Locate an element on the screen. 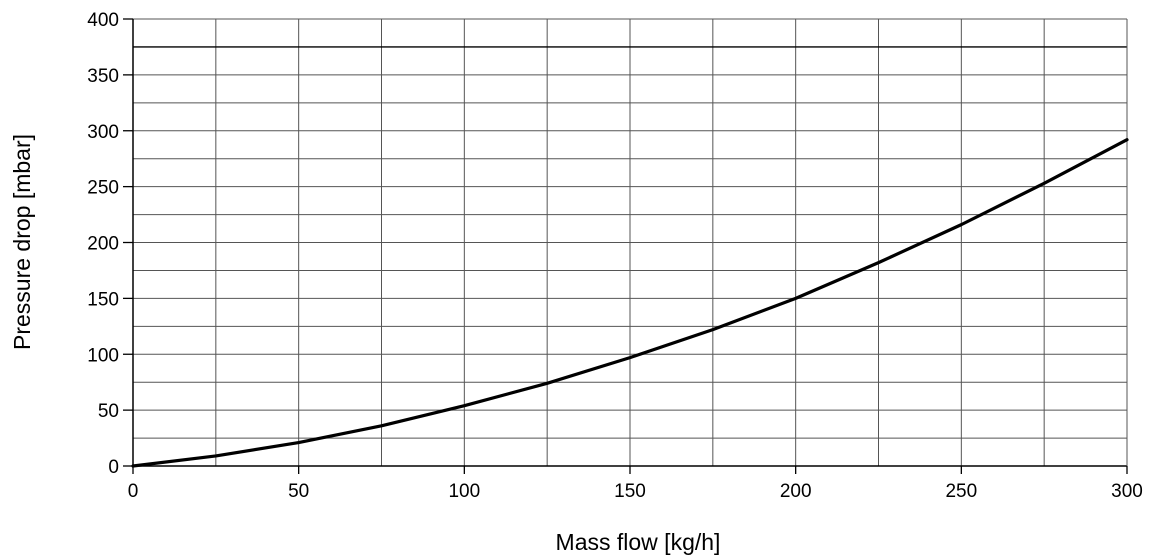  y-axis-title: Pressure drop [mbar] is located at coordinates (22, 242).